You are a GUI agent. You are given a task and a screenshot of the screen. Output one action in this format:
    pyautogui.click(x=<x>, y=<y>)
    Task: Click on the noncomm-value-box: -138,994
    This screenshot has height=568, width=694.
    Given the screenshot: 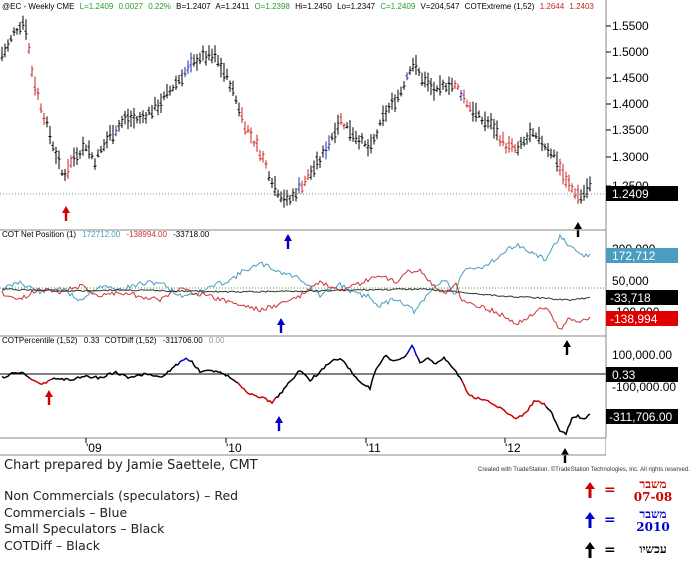 What is the action you would take?
    pyautogui.click(x=634, y=319)
    